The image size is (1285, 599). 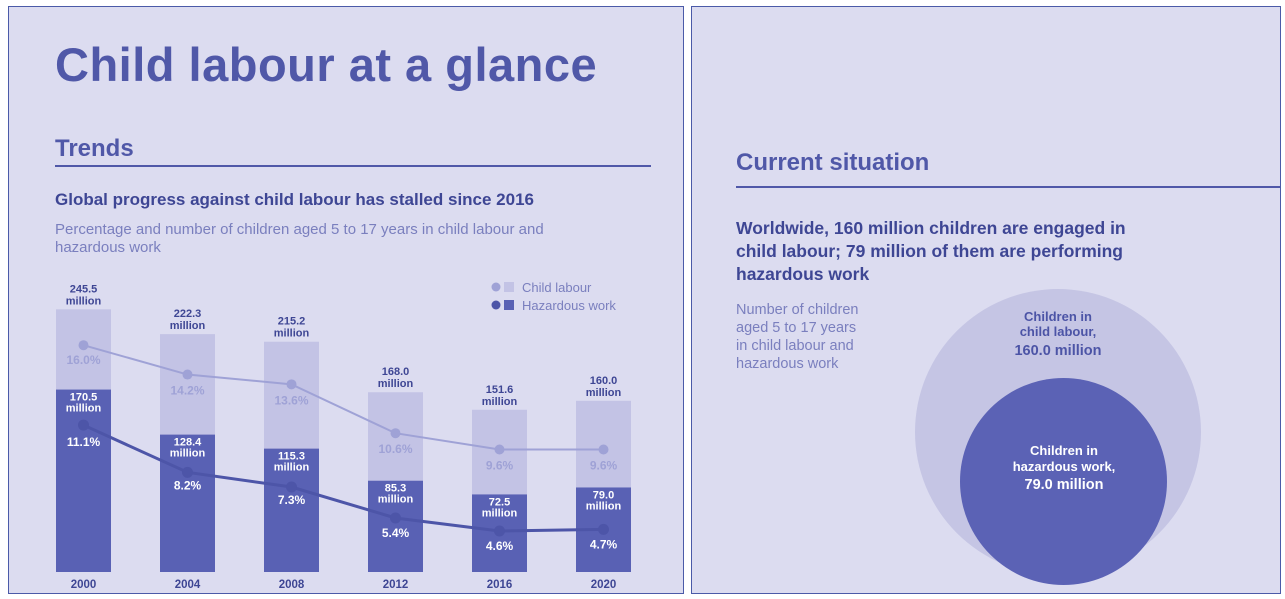 What do you see at coordinates (496, 305) in the screenshot?
I see `legend-hazardous-dot` at bounding box center [496, 305].